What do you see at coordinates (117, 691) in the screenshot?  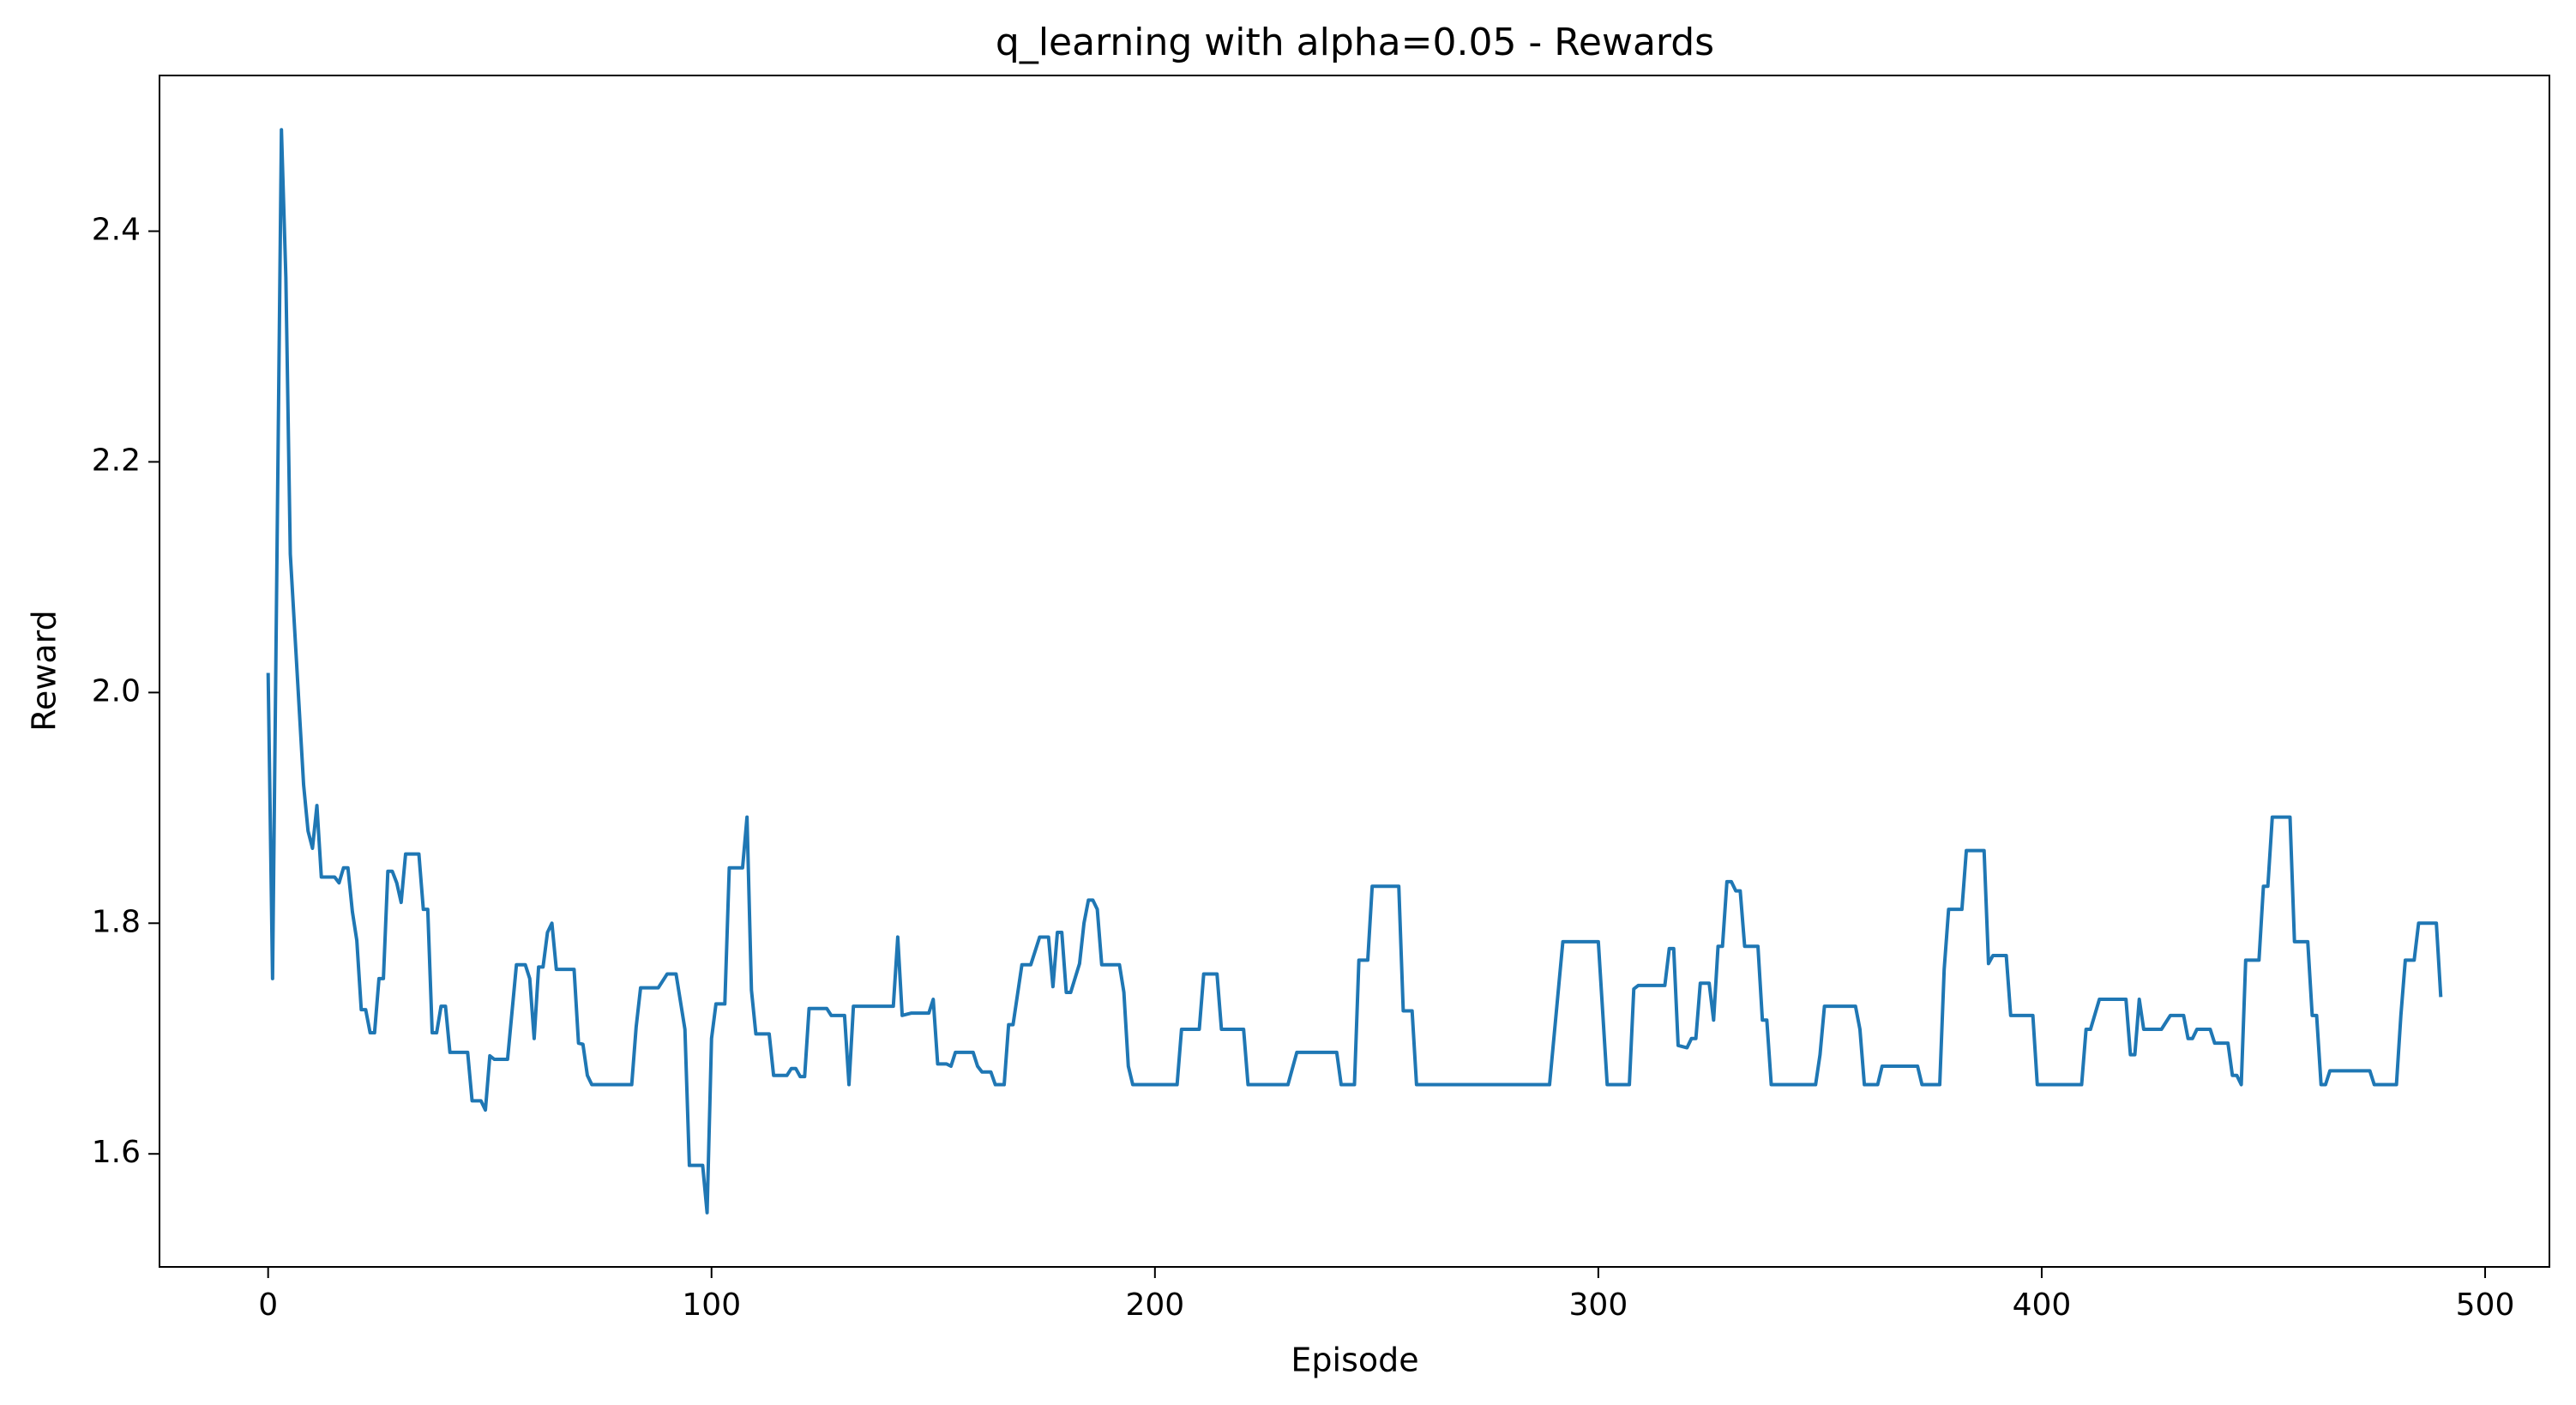 I see `y-tick-label: 2.0` at bounding box center [117, 691].